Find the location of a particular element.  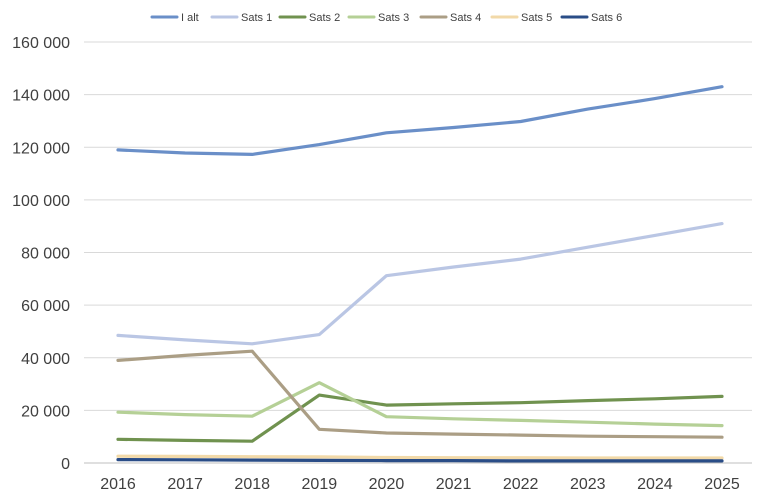

x-tick-label: 2022 is located at coordinates (521, 484).